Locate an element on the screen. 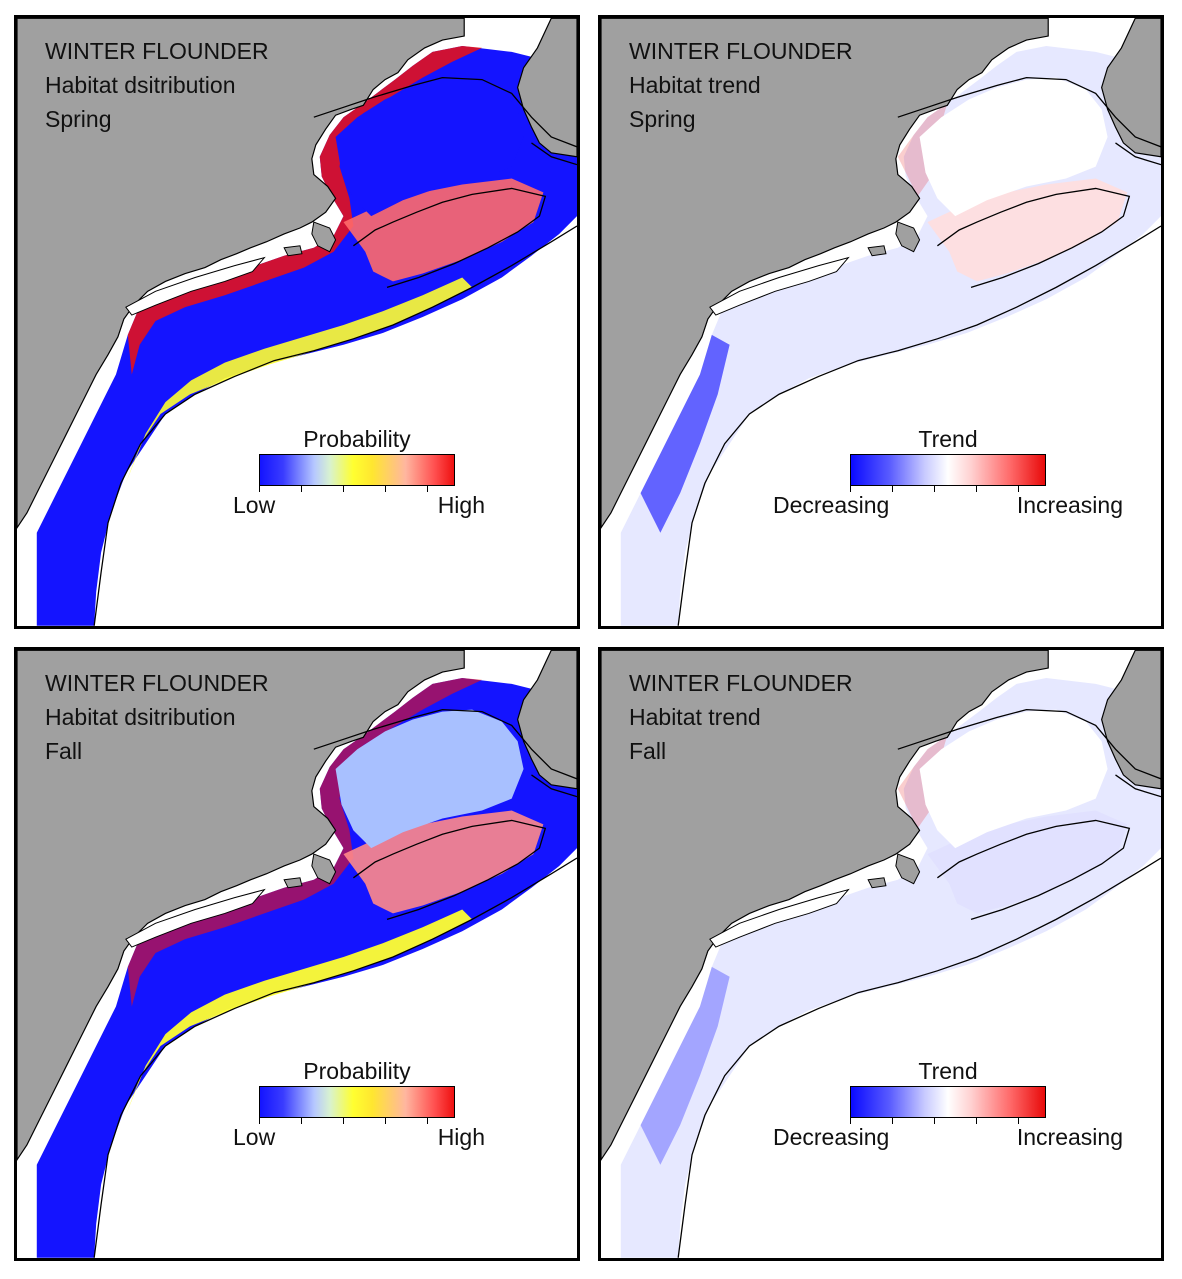  panel-title: WINTER FLOUNDER Habitat trend Fall is located at coordinates (741, 717).